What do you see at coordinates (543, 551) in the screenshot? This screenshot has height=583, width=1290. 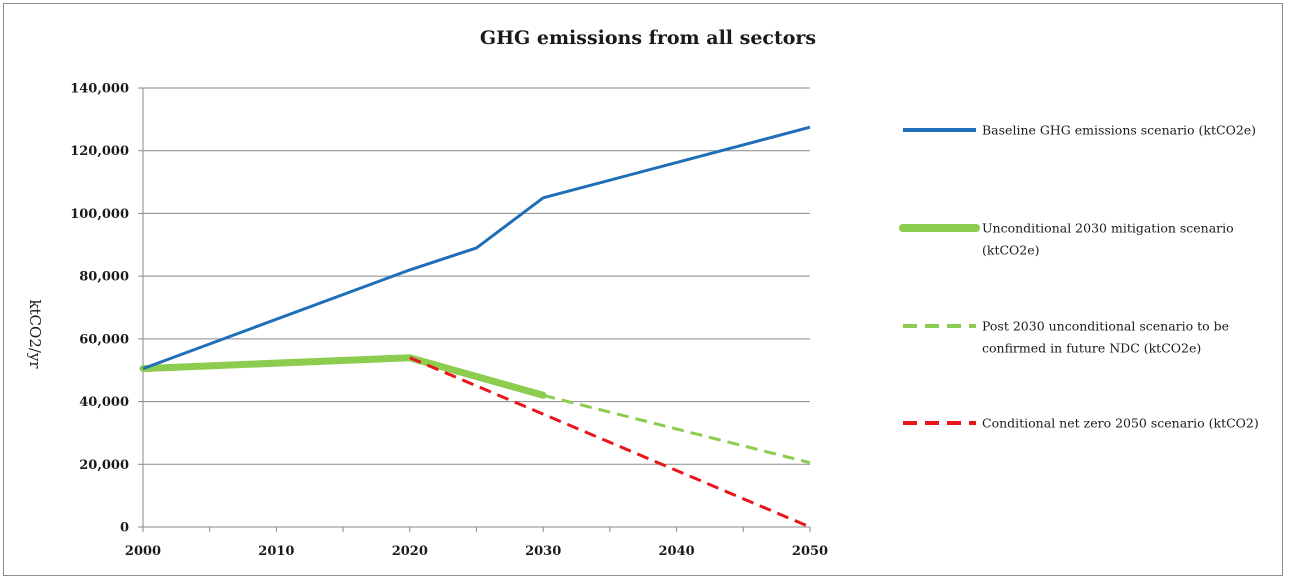 I see `x-tick-label: 2030` at bounding box center [543, 551].